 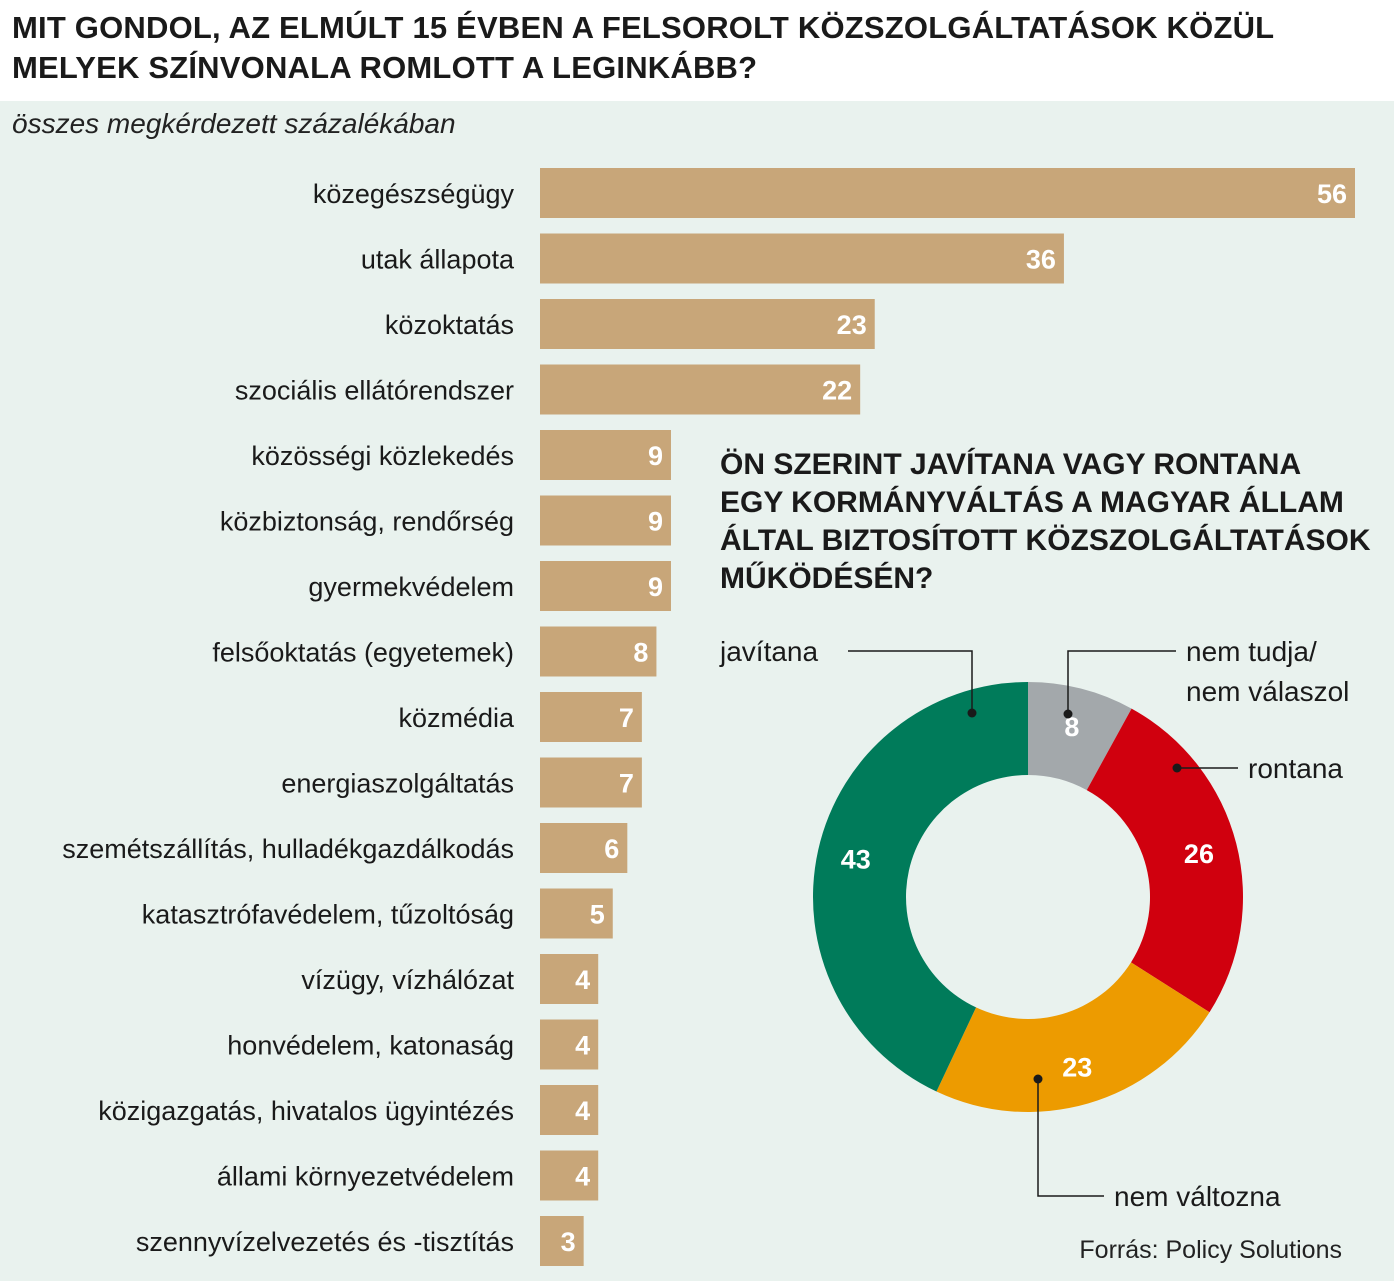 I want to click on donut-value-label: 8, so click(x=1071, y=727).